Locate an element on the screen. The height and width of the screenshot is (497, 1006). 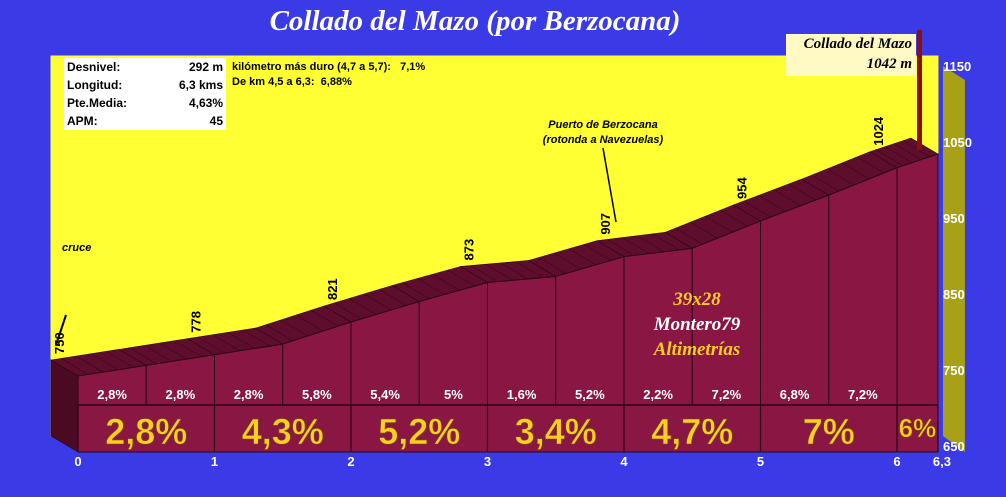
y-tick-label: 1050 is located at coordinates (957, 142).